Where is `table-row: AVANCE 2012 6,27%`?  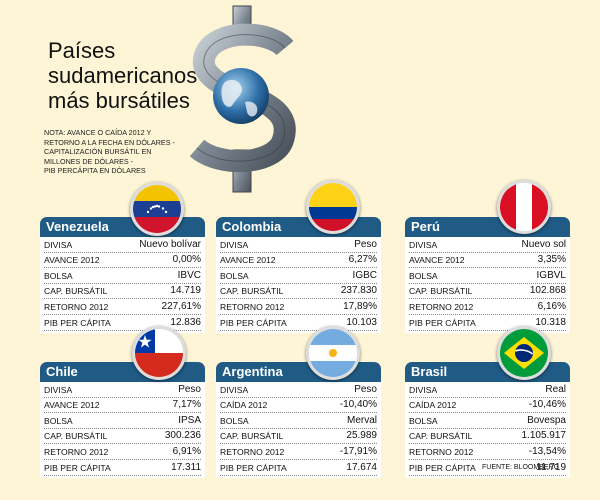 table-row: AVANCE 2012 6,27% is located at coordinates (298, 261).